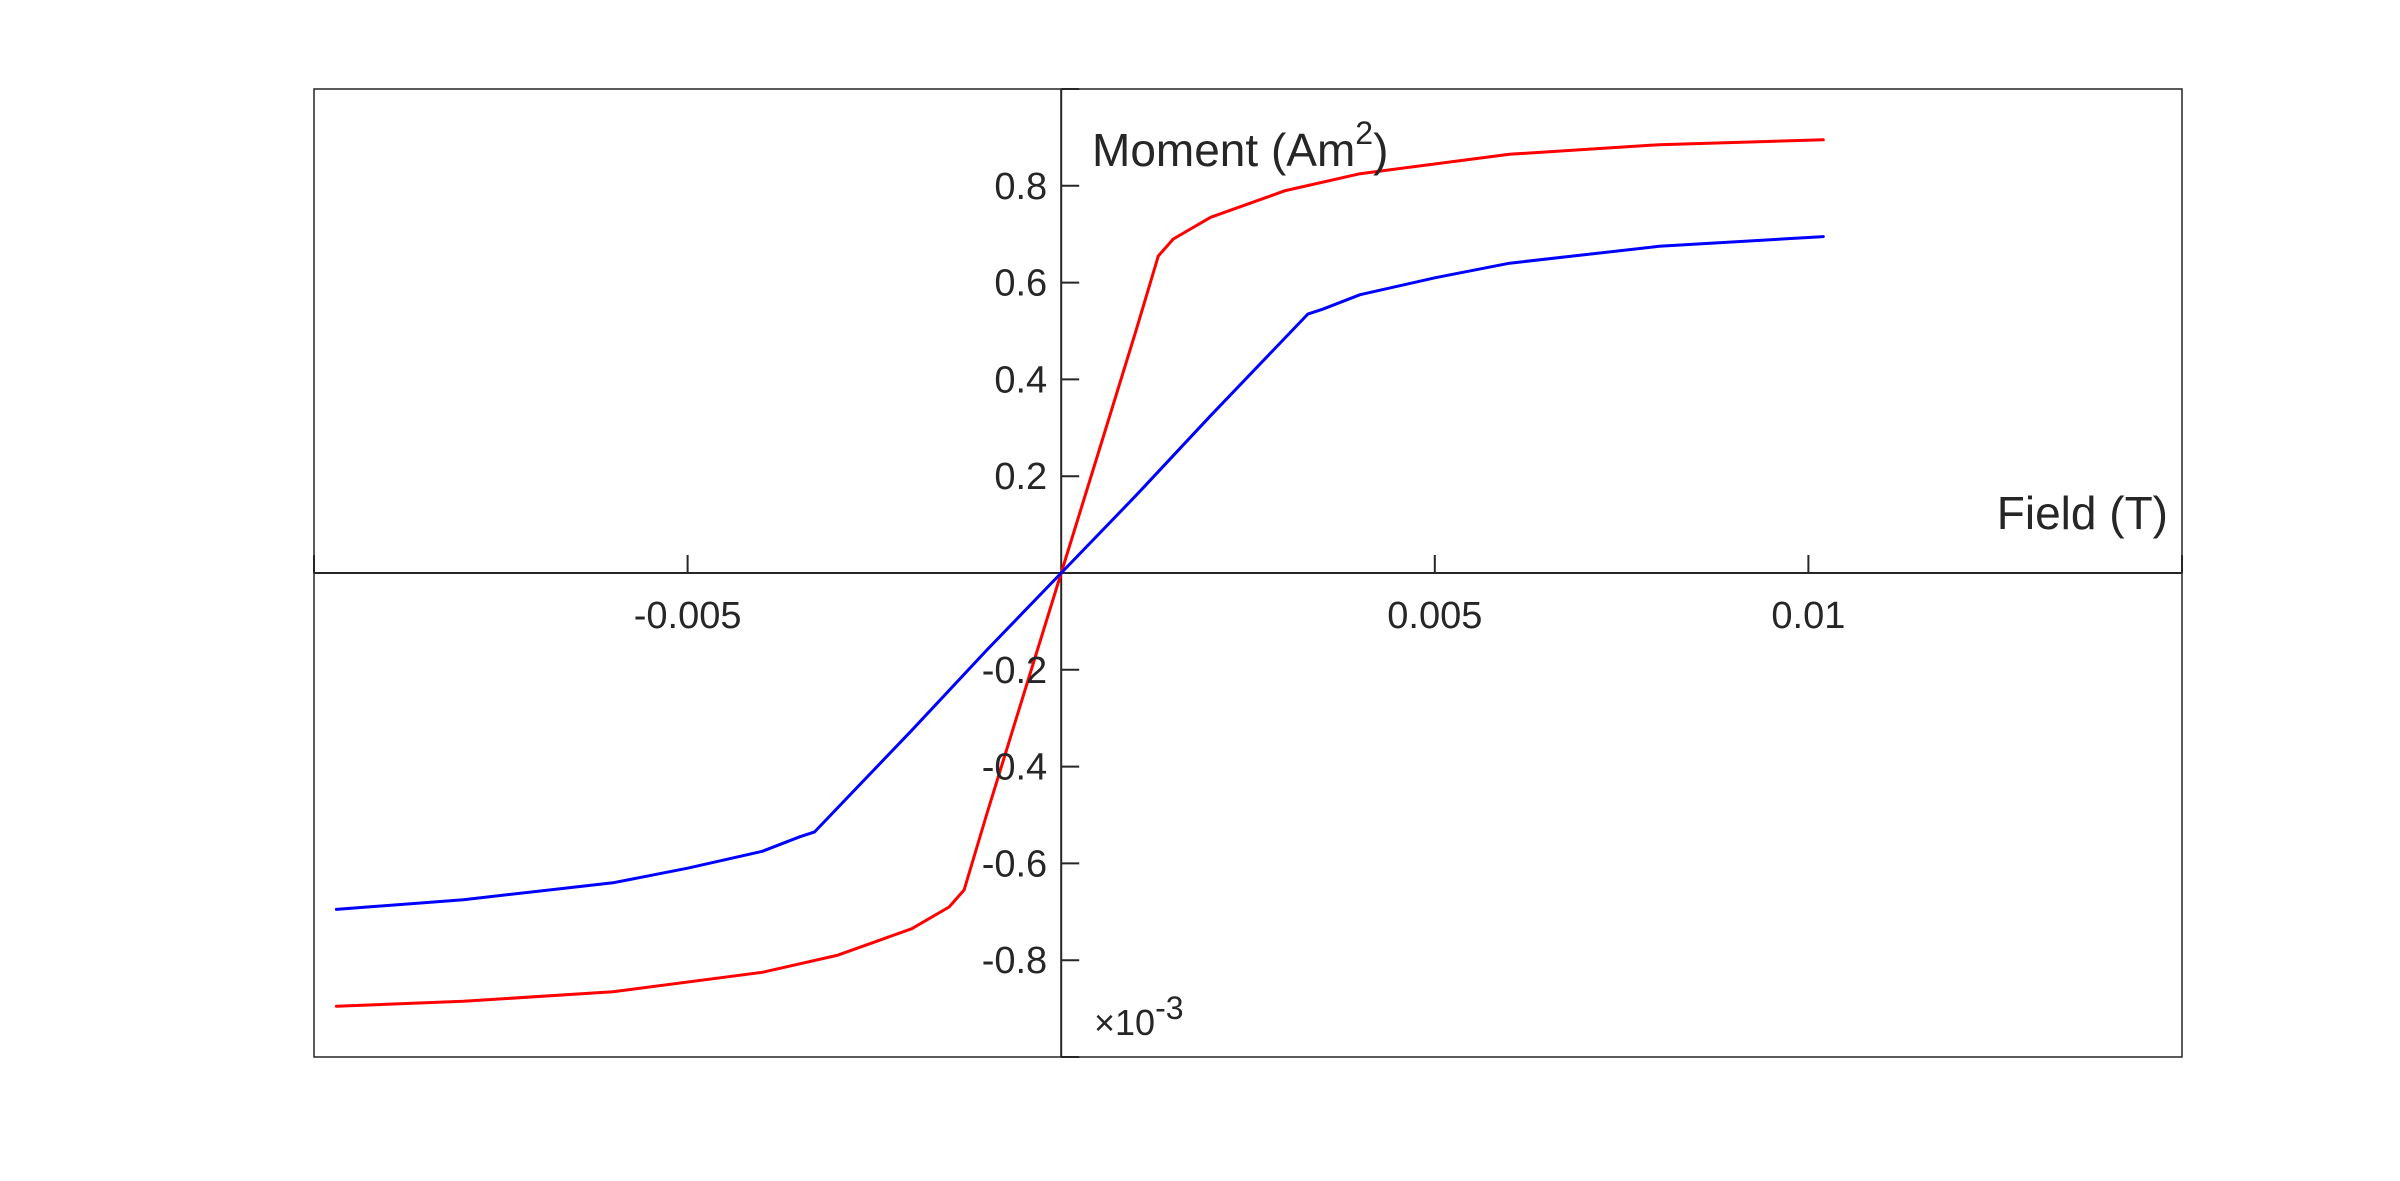 The image size is (2400, 1181). Describe the element at coordinates (1139, 1016) in the screenshot. I see `x-axis-exponent-label: ×10⁻³` at that location.